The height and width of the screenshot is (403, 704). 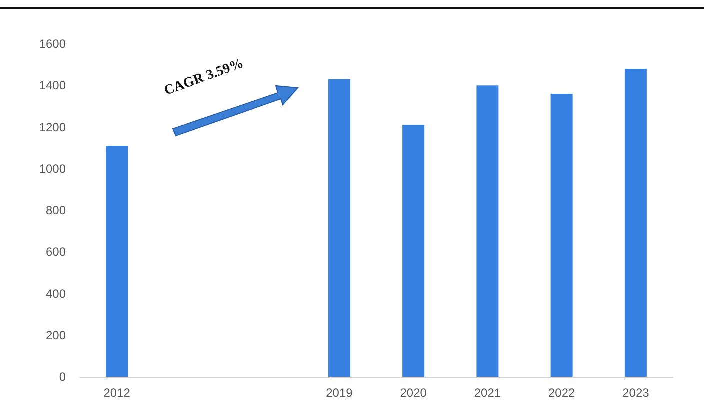 What do you see at coordinates (52, 44) in the screenshot?
I see `y-tick-label: 1600` at bounding box center [52, 44].